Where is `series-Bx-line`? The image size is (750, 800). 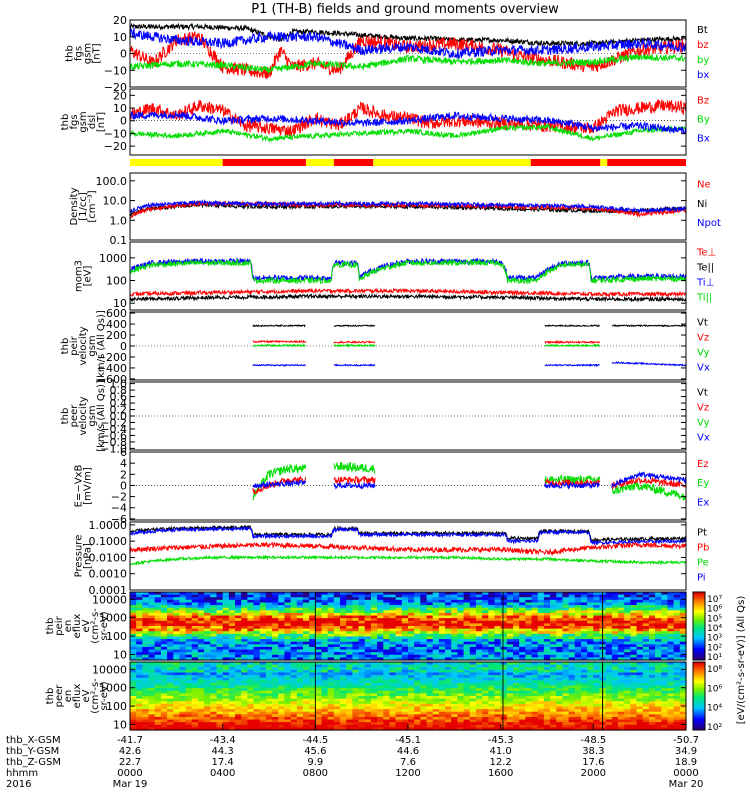 series-Bx-line is located at coordinates (407, 123).